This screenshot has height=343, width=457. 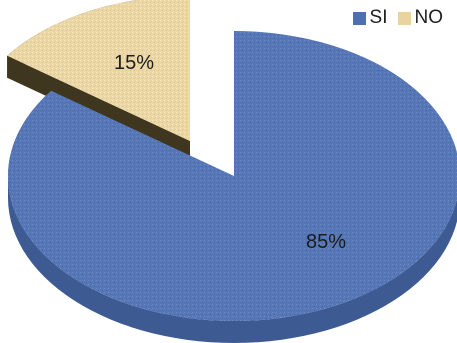 I want to click on legend-item-no: NO, so click(x=420, y=18).